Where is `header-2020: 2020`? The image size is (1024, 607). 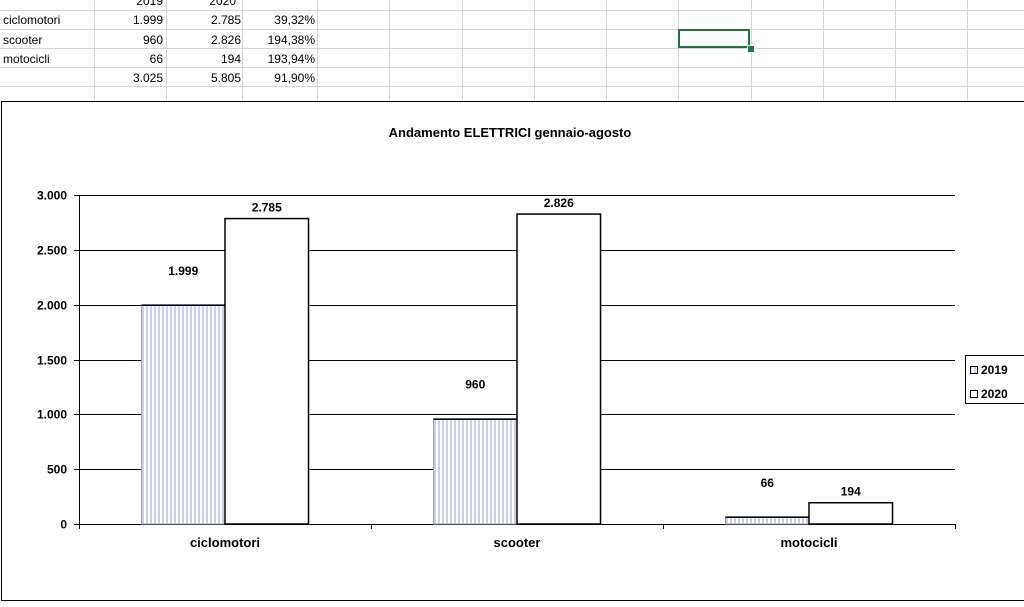
header-2020: 2020 is located at coordinates (202, 4).